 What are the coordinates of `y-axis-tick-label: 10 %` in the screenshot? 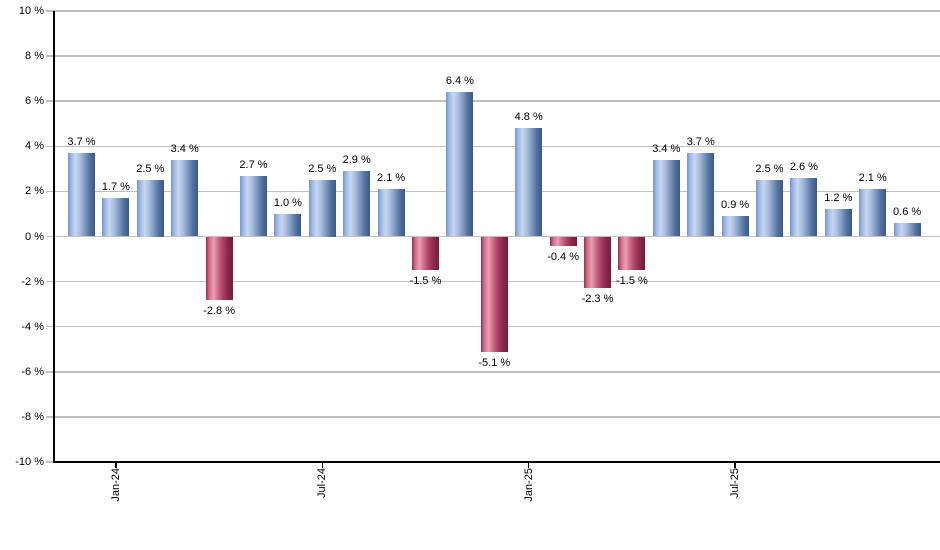 It's located at (31, 11).